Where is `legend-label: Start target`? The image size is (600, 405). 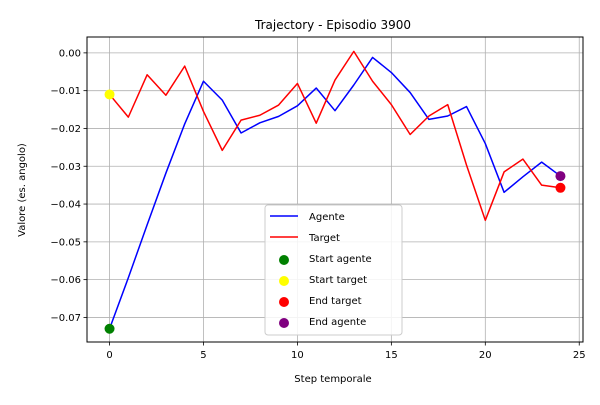
legend-label: Start target is located at coordinates (338, 280).